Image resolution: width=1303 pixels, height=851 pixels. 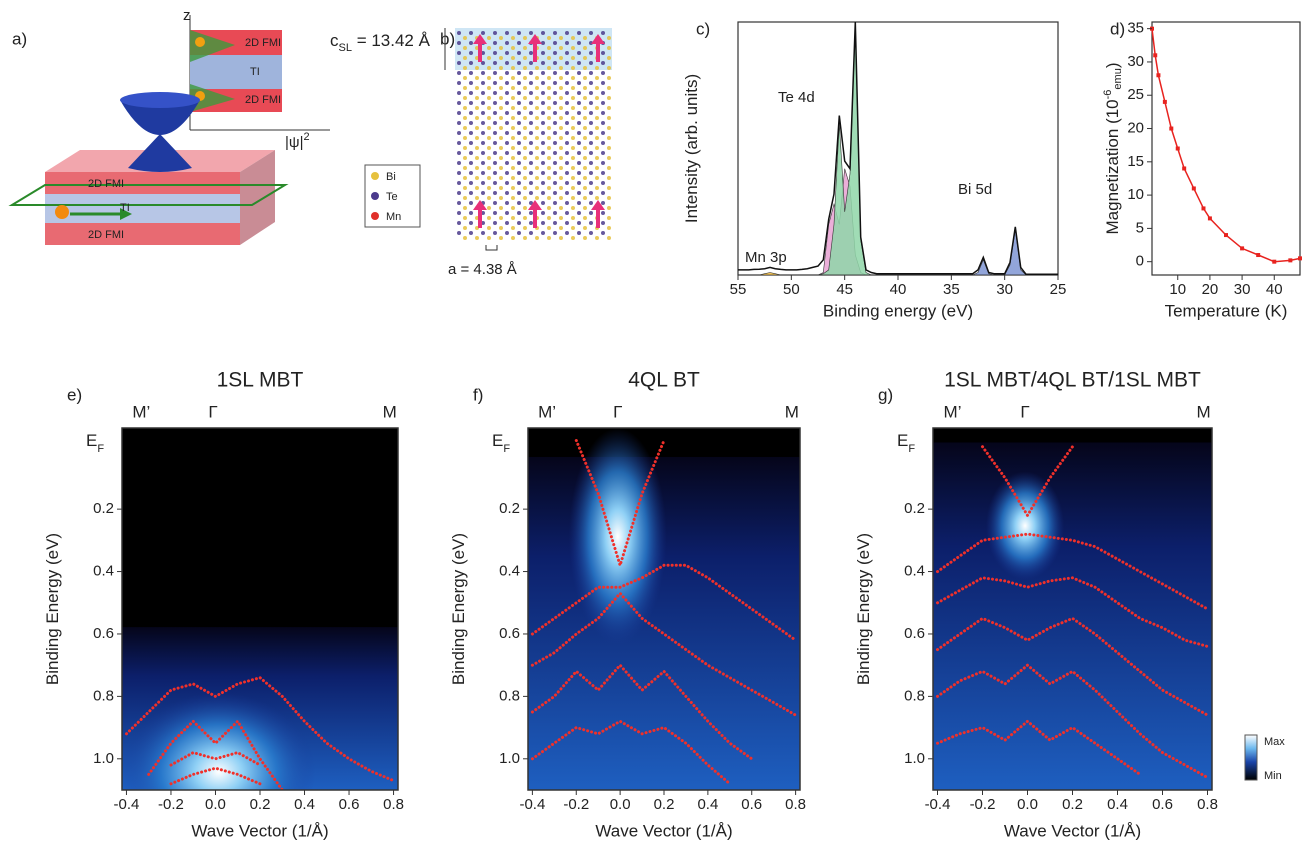 I want to click on electron, so click(x=62, y=212).